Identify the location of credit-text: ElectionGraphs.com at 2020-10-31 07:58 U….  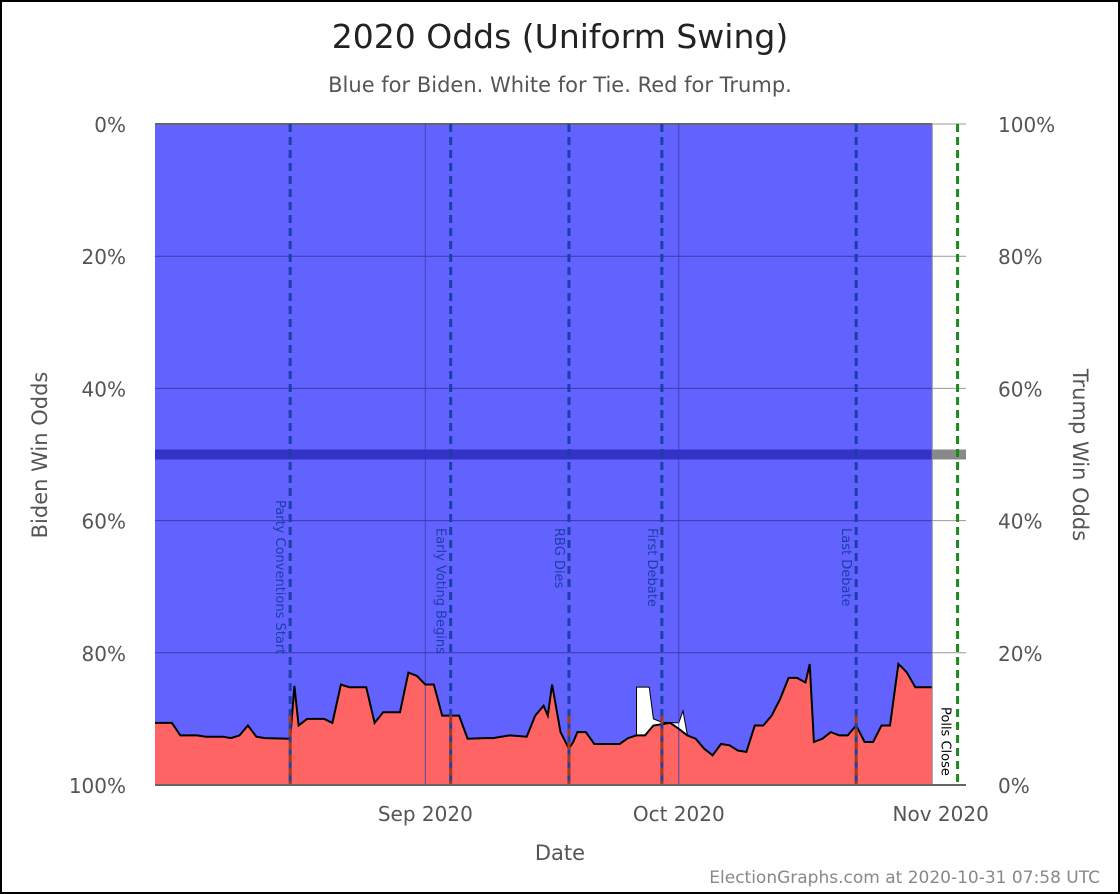
(904, 878).